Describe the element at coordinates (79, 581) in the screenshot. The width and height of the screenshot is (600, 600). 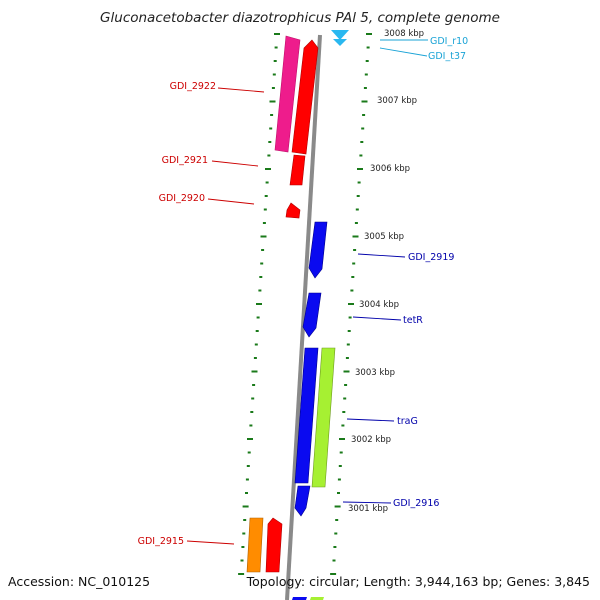
I see `accession-text: Accession: NC_010125` at that location.